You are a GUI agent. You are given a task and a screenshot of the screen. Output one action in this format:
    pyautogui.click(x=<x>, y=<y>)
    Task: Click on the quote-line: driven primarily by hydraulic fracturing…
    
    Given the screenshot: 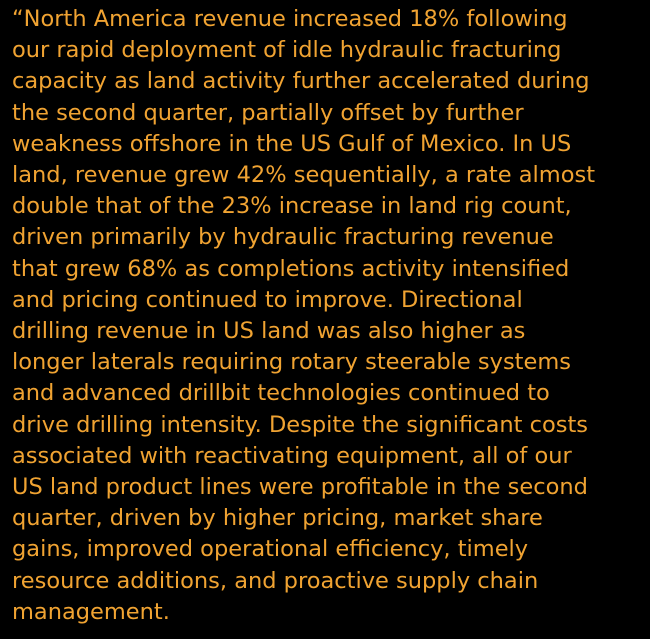 What is the action you would take?
    pyautogui.click(x=283, y=237)
    